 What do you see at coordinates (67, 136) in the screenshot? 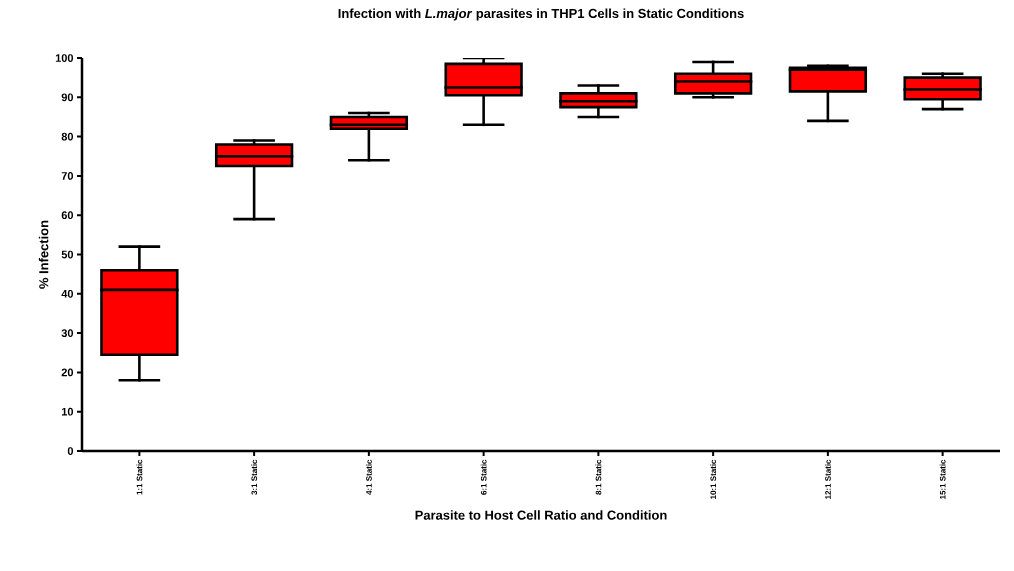
I see `y-tick-label: 80` at bounding box center [67, 136].